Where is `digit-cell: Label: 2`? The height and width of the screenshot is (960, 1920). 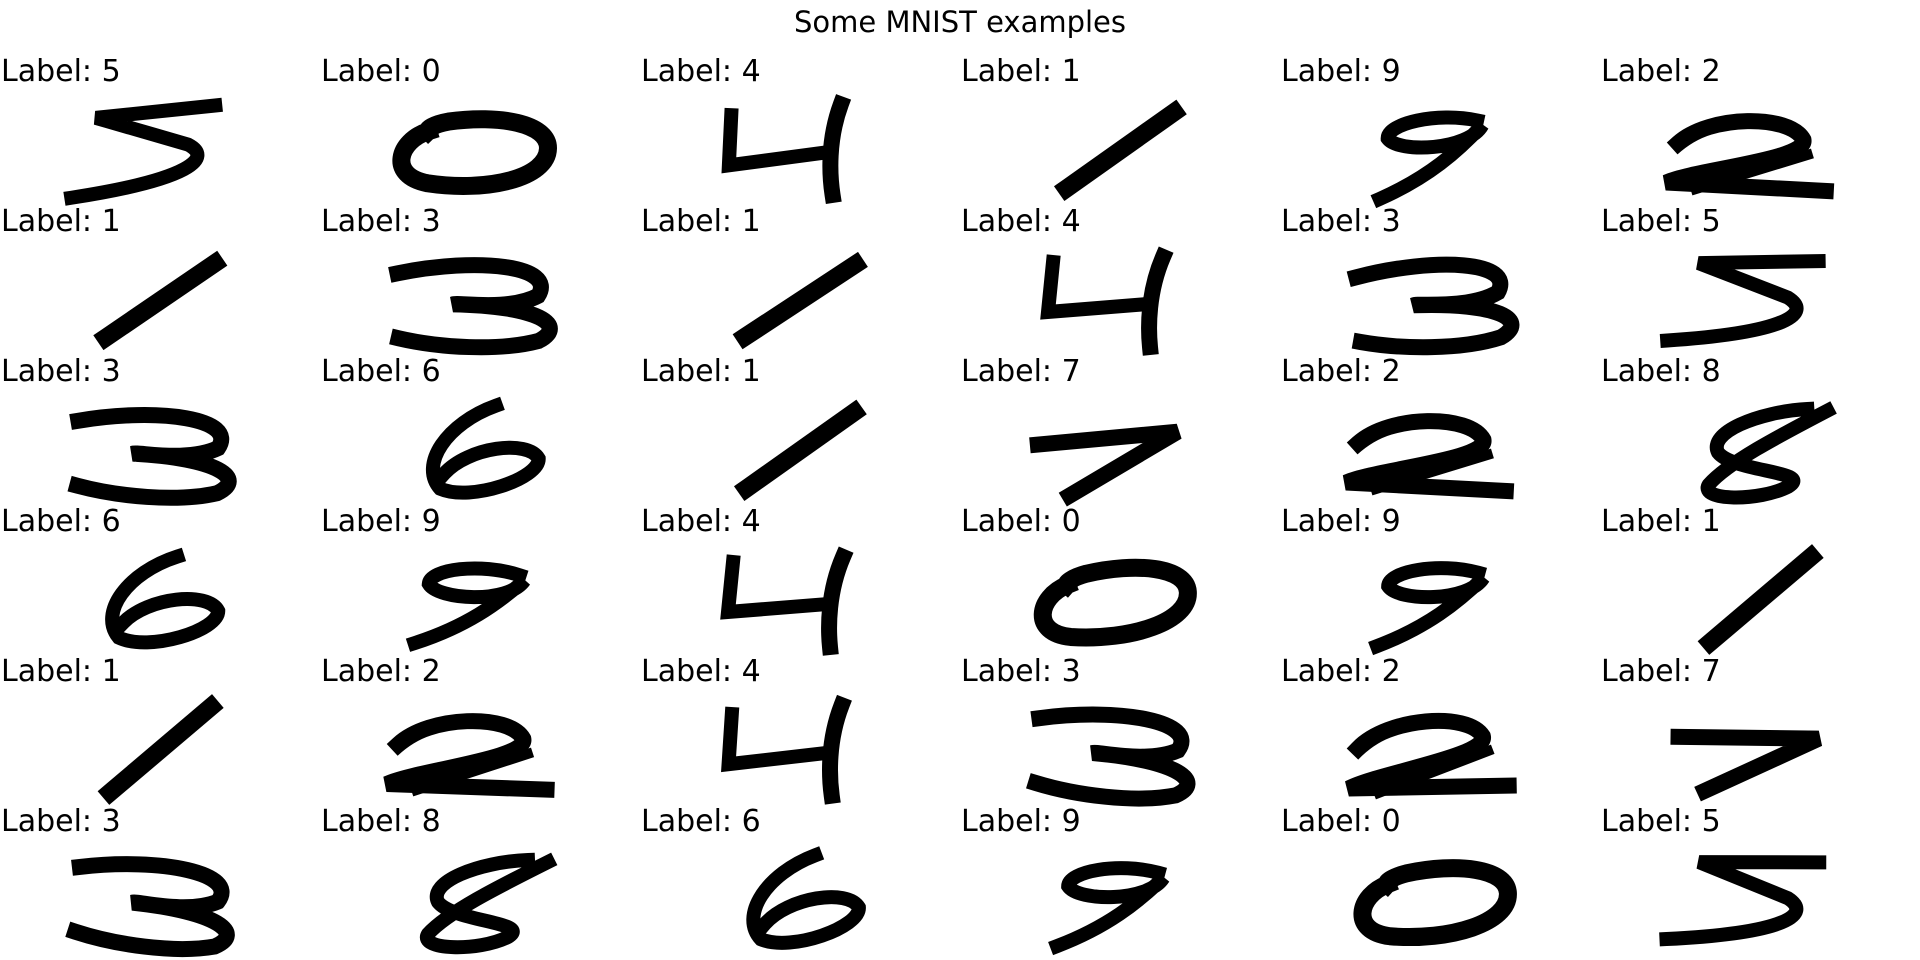
digit-cell: Label: 2 is located at coordinates (1442, 427).